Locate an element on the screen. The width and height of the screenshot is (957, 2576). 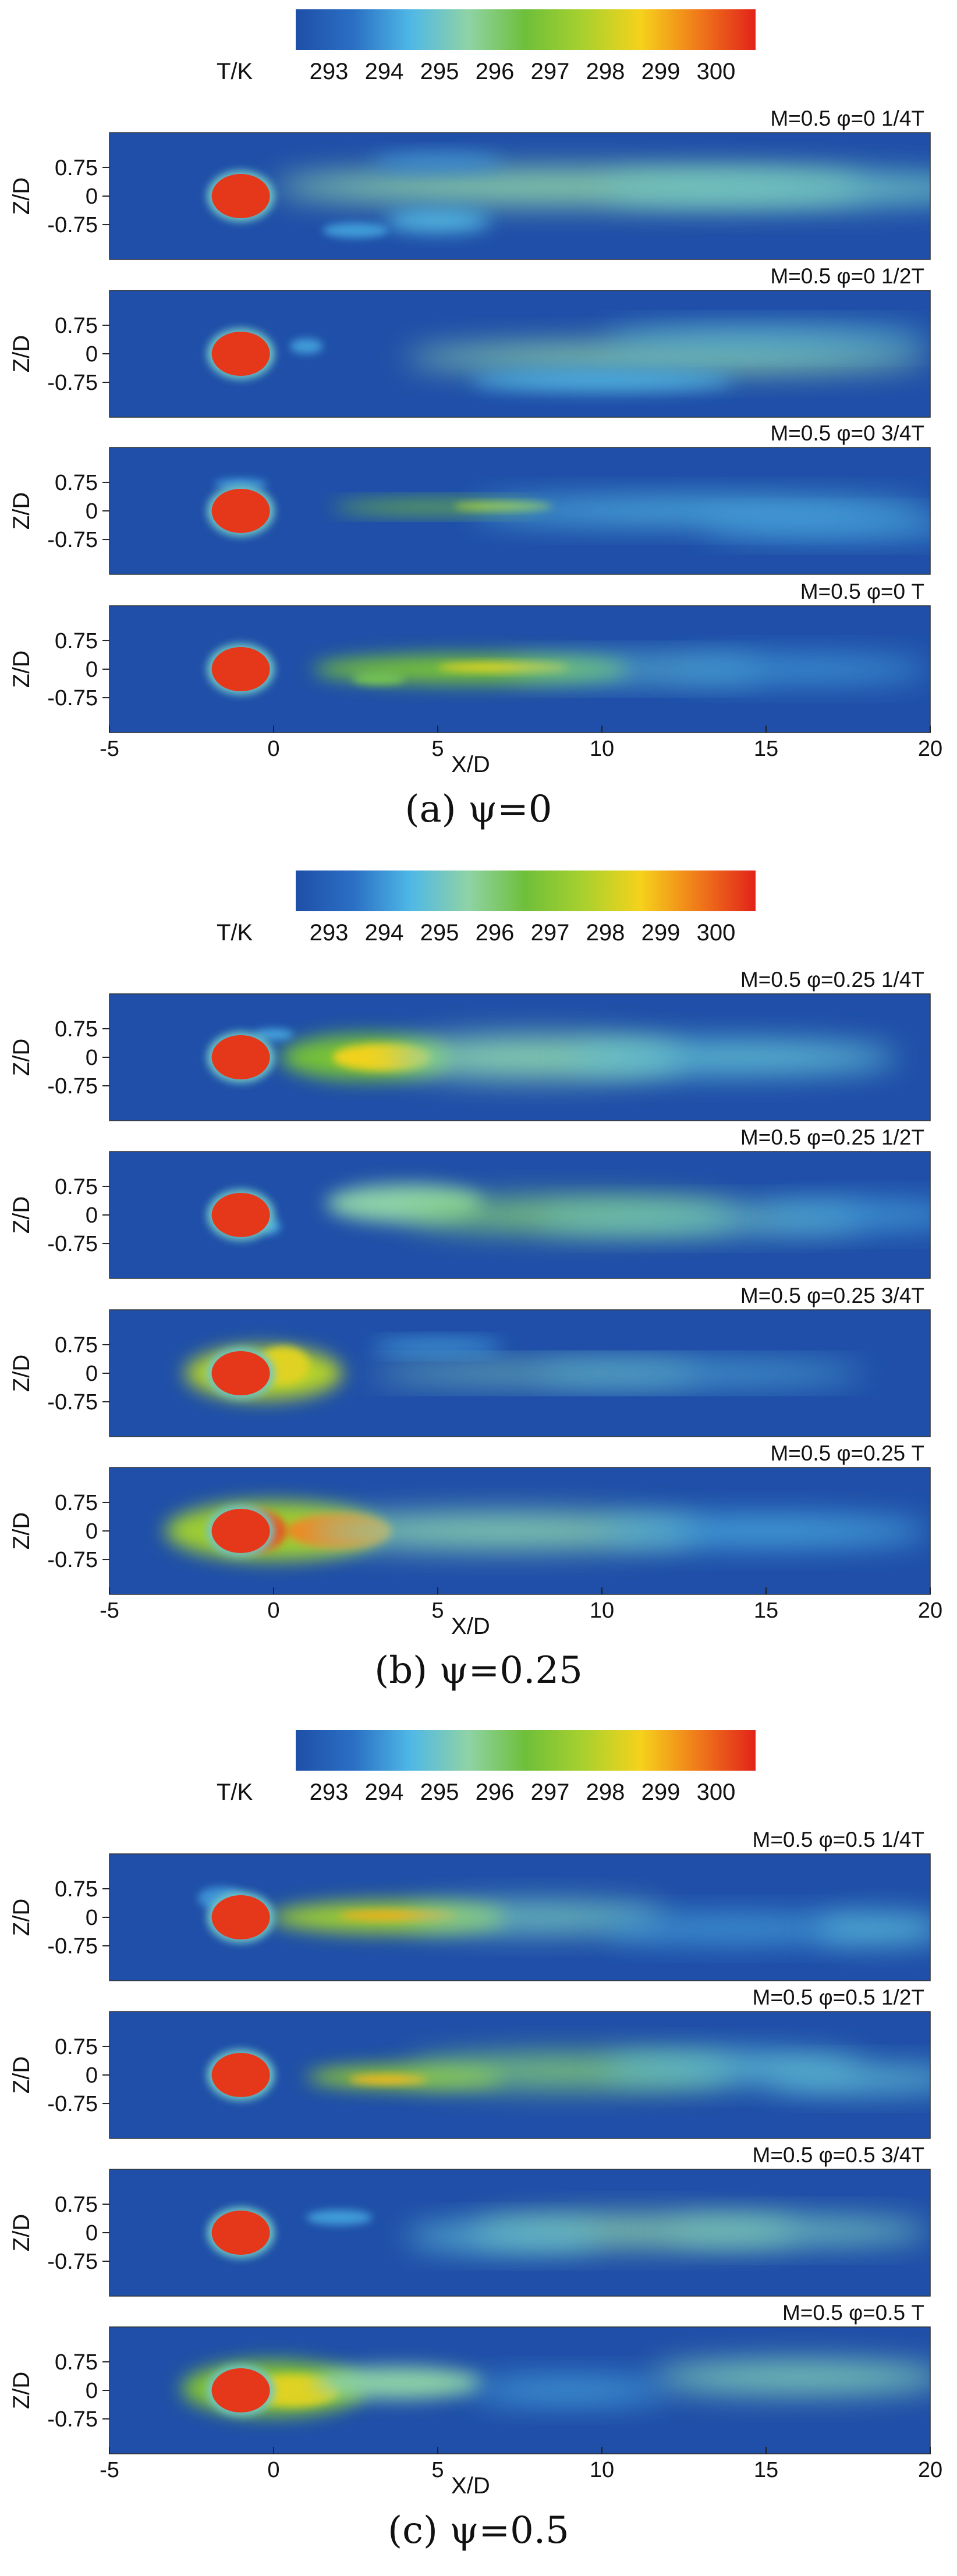
panel-label: M=0.5 φ=0 3/4T is located at coordinates (847, 433).